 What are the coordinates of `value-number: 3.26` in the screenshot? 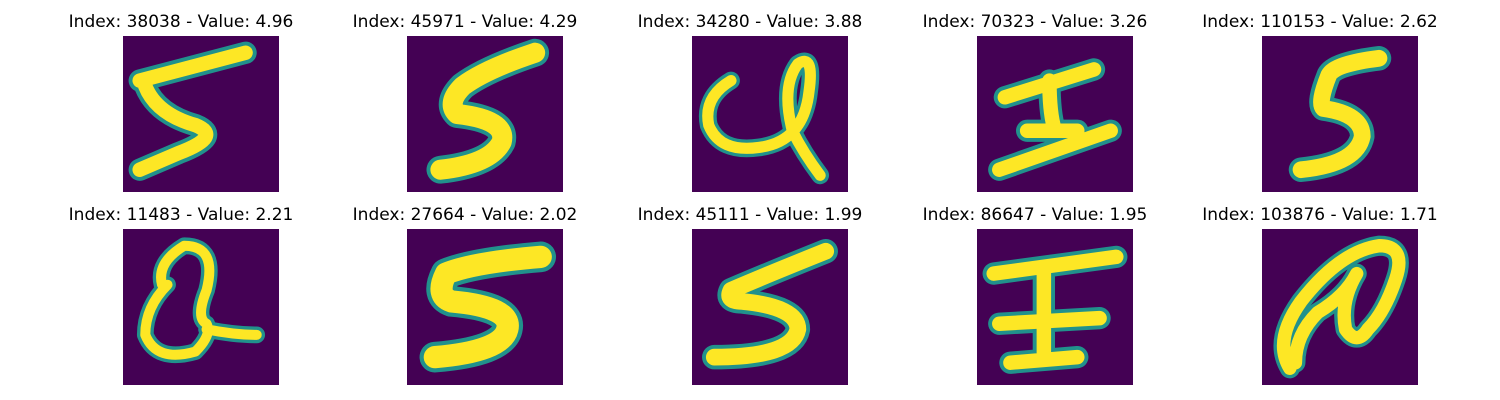 It's located at (1128, 22).